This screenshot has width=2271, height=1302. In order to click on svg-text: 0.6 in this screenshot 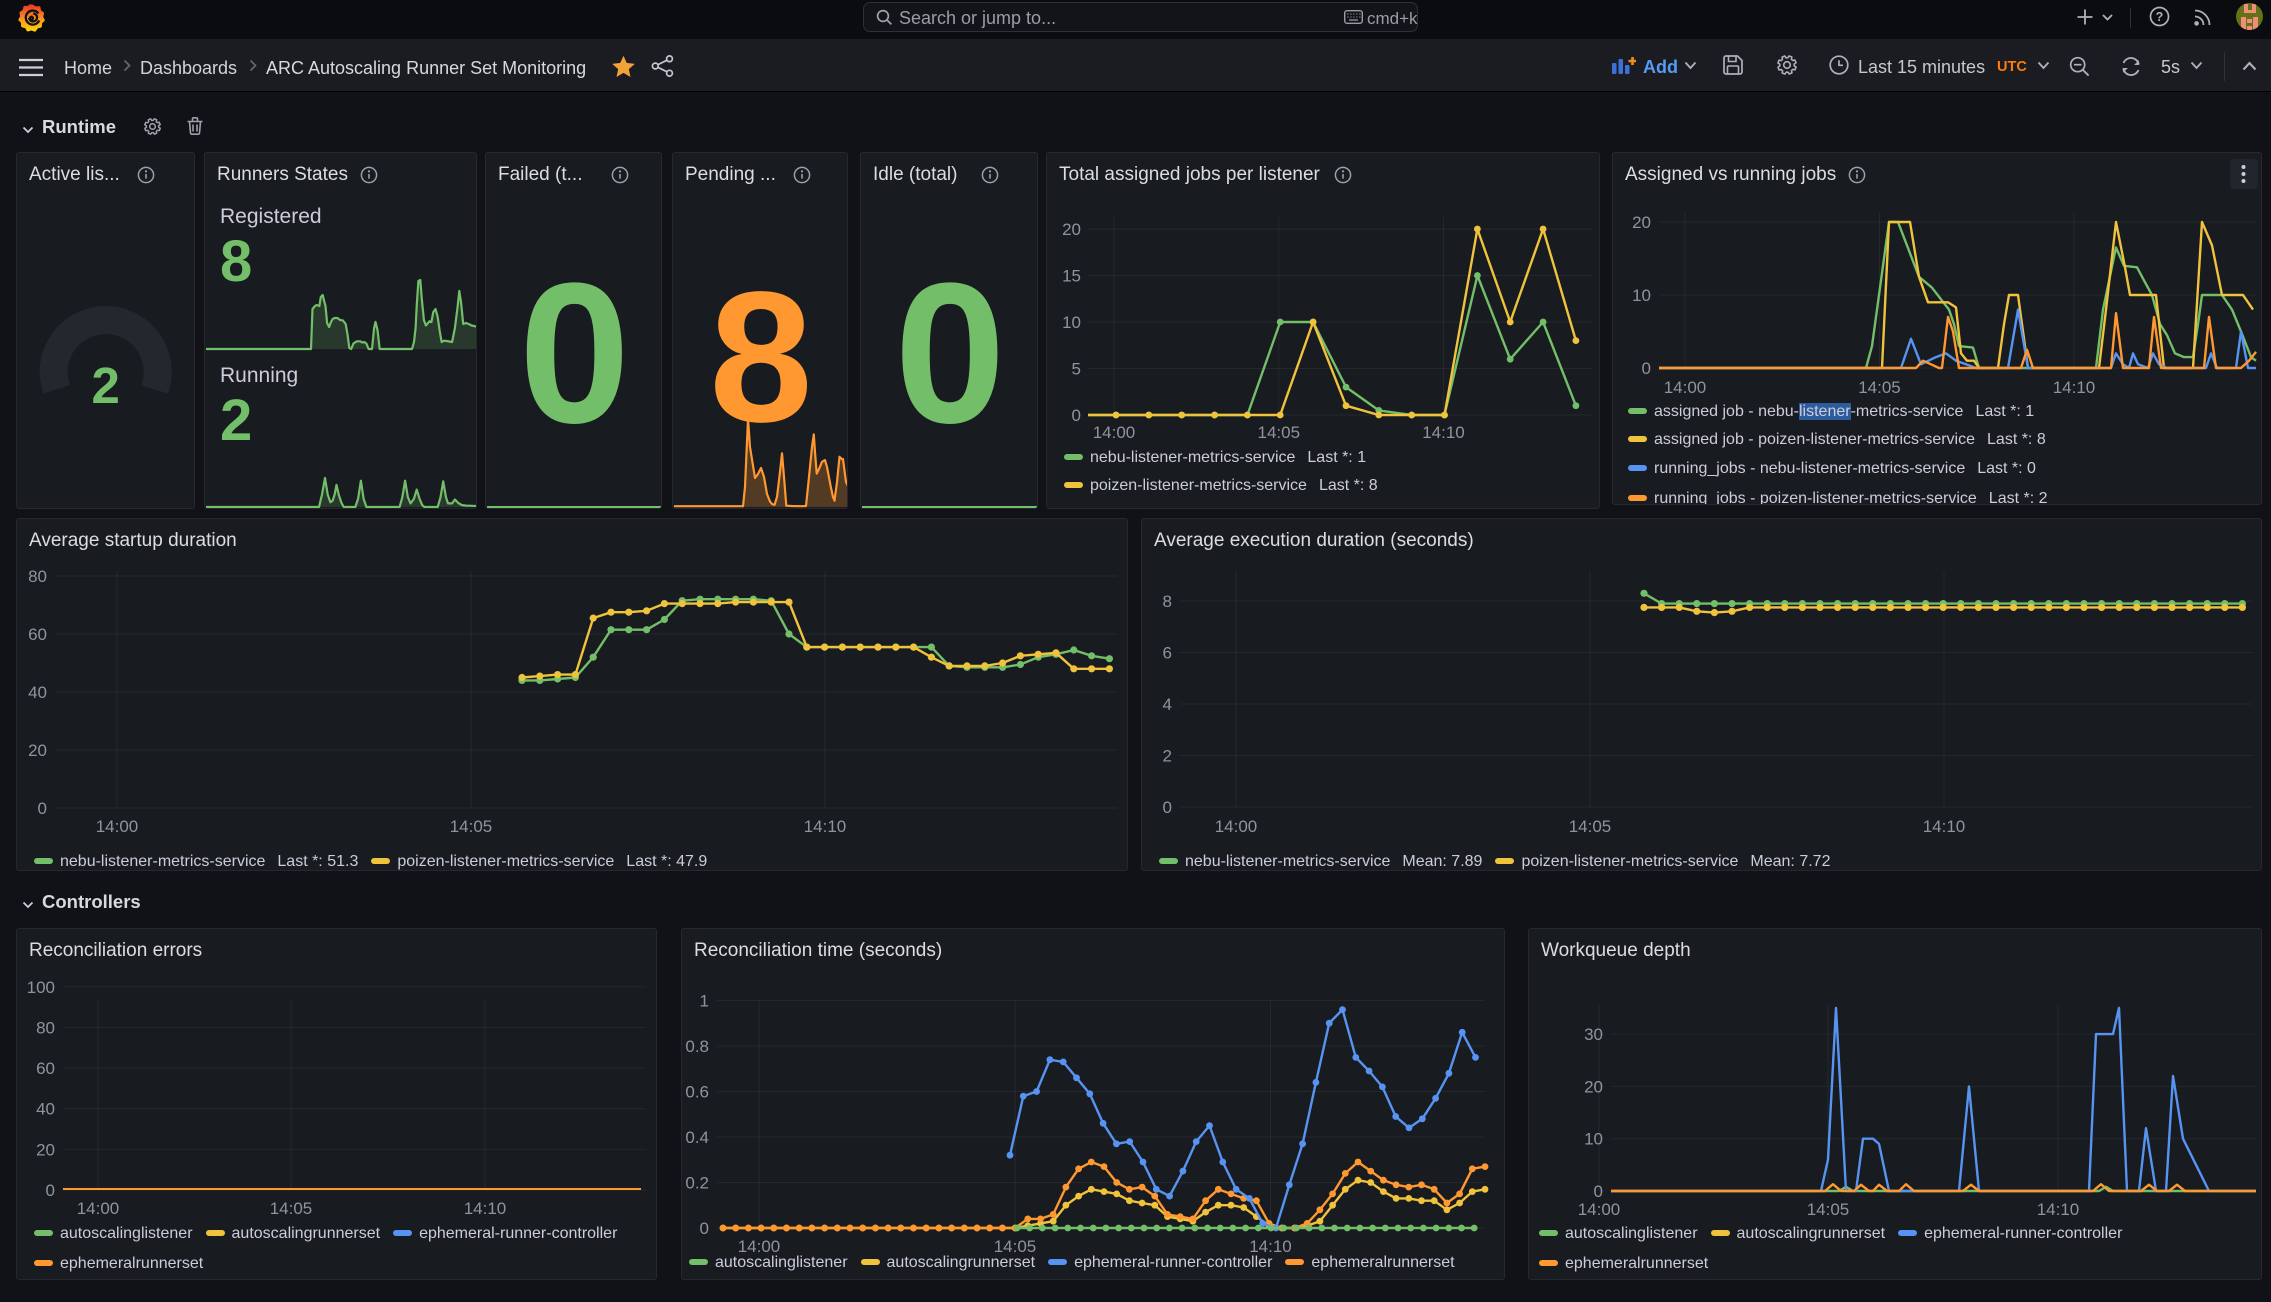, I will do `click(697, 1092)`.